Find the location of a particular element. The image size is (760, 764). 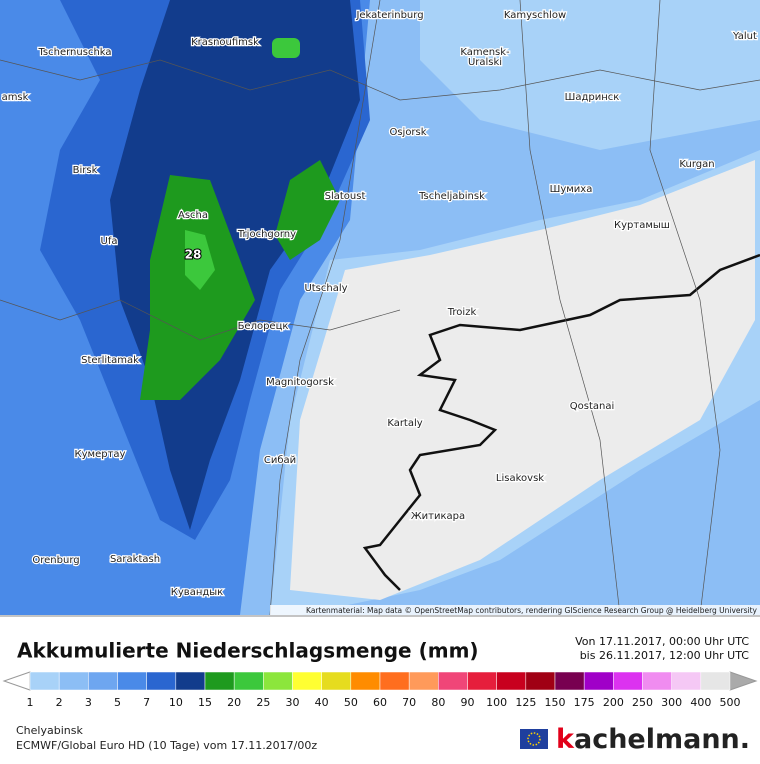

green-spot is located at coordinates (286, 48).